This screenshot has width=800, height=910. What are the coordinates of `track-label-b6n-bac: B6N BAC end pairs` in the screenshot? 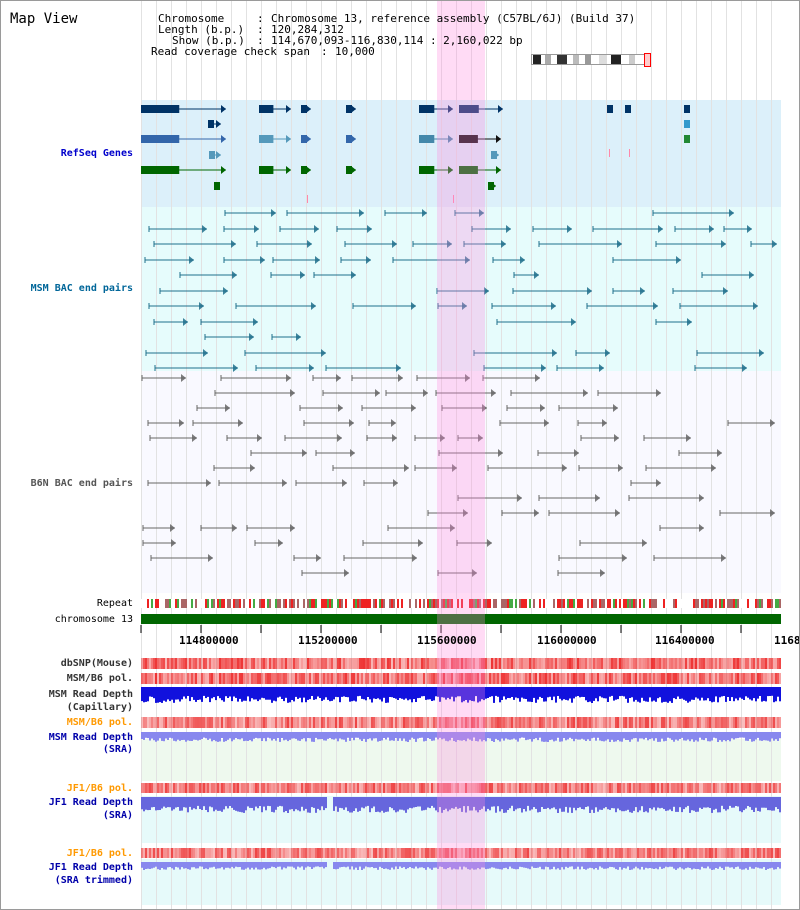 It's located at (81, 483).